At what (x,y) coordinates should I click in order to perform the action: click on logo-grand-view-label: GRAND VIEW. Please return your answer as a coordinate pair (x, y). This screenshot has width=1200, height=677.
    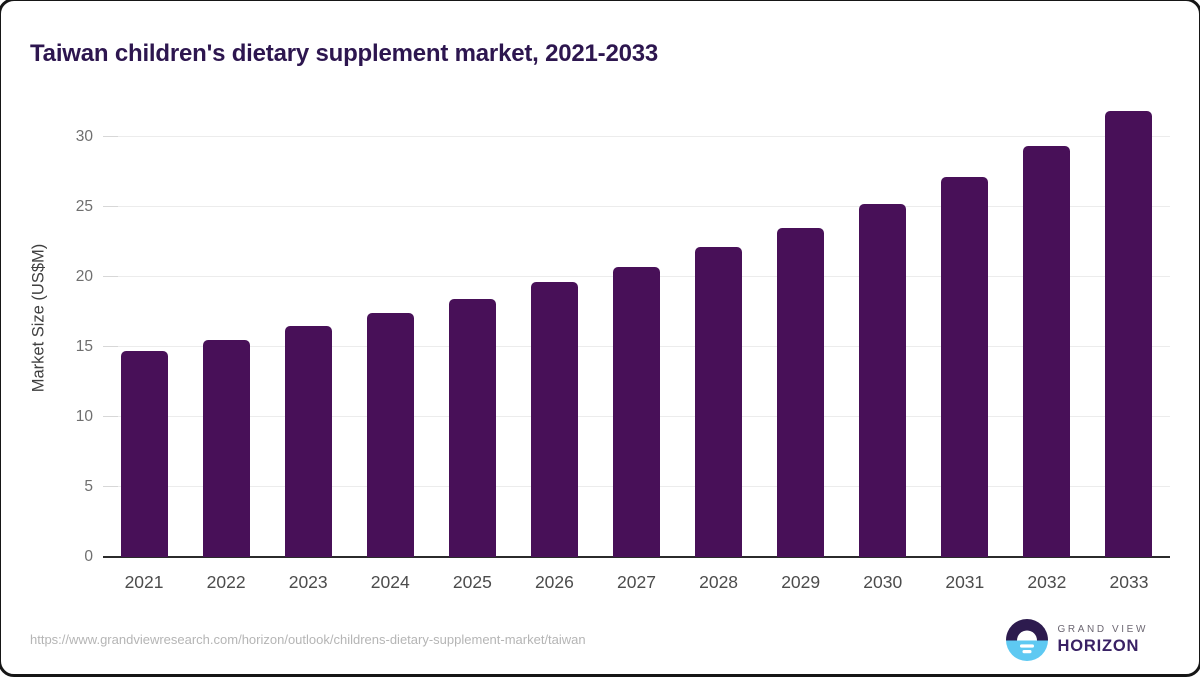
    Looking at the image, I should click on (1102, 629).